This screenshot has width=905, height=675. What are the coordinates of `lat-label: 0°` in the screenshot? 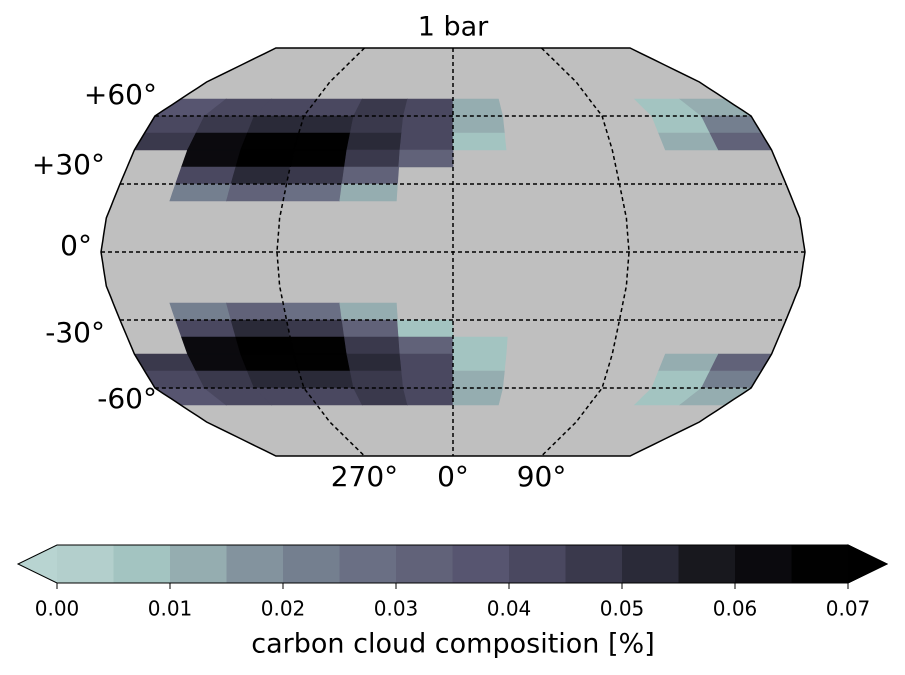 It's located at (76, 245).